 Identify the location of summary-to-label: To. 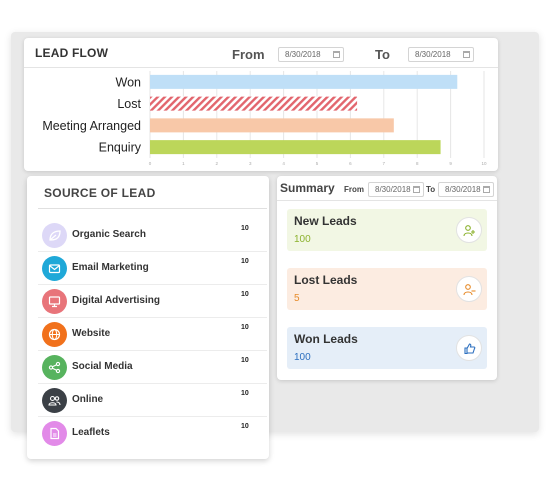
(431, 189).